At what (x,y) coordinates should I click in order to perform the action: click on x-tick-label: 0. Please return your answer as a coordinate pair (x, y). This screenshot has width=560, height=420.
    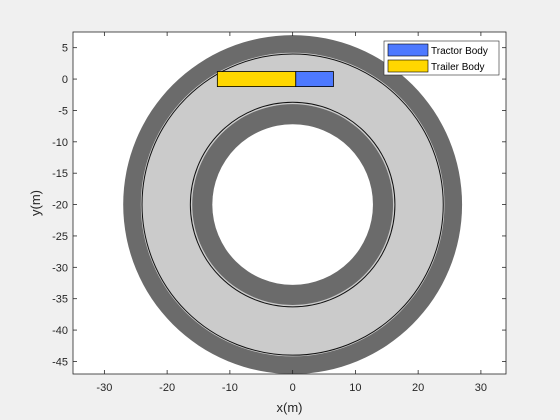
    Looking at the image, I should click on (293, 388).